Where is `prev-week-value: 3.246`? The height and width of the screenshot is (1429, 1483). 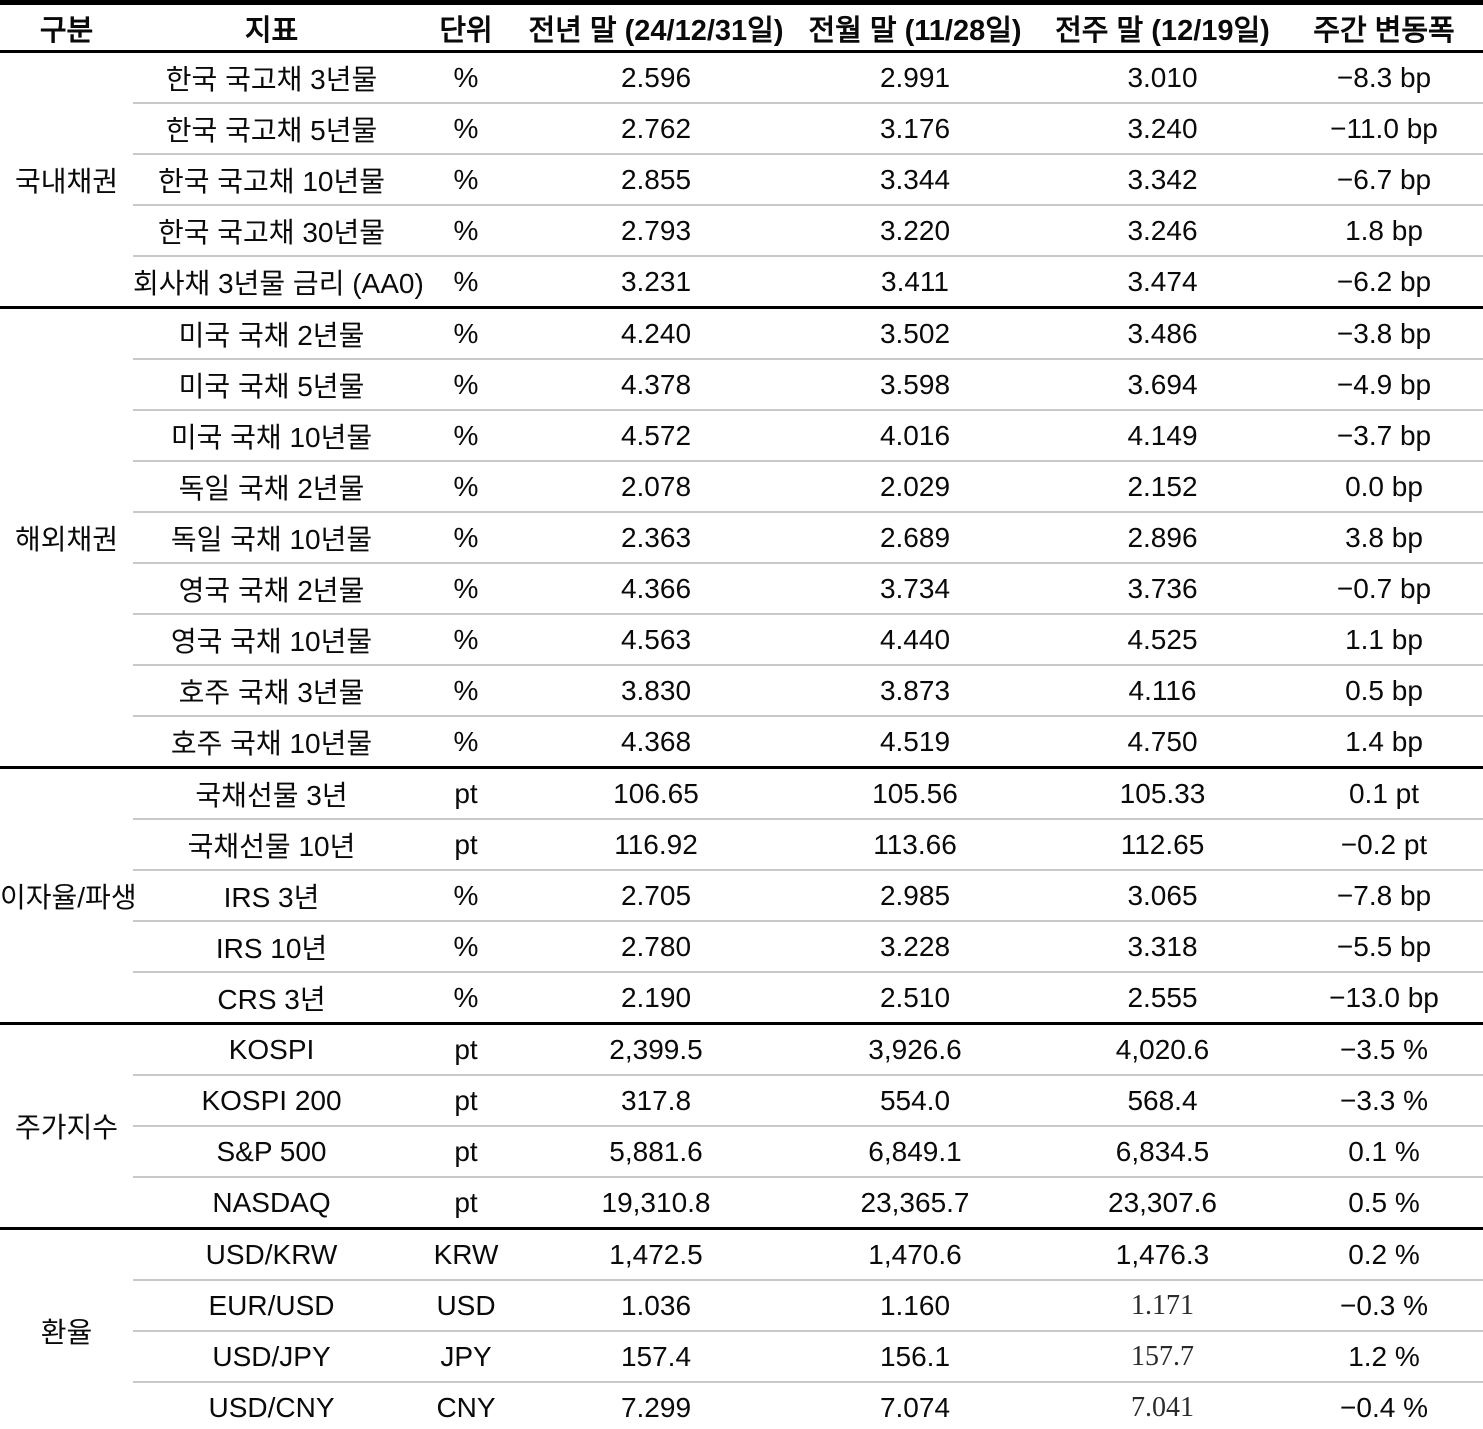 prev-week-value: 3.246 is located at coordinates (1162, 230).